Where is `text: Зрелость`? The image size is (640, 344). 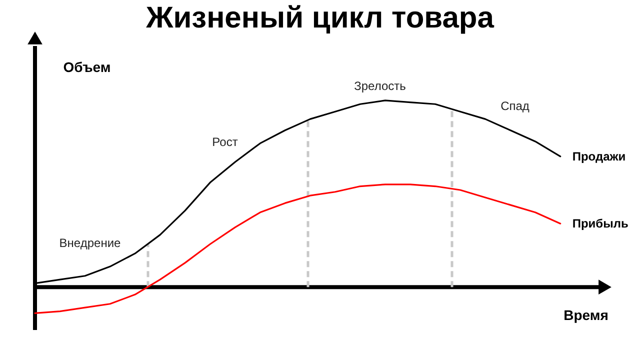
text: Зрелость is located at coordinates (380, 86).